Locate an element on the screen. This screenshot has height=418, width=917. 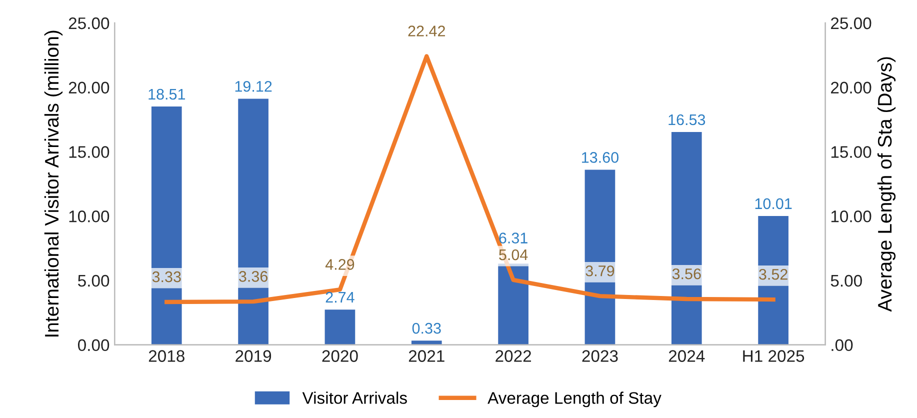
x-tick-label: 2020 is located at coordinates (340, 356).